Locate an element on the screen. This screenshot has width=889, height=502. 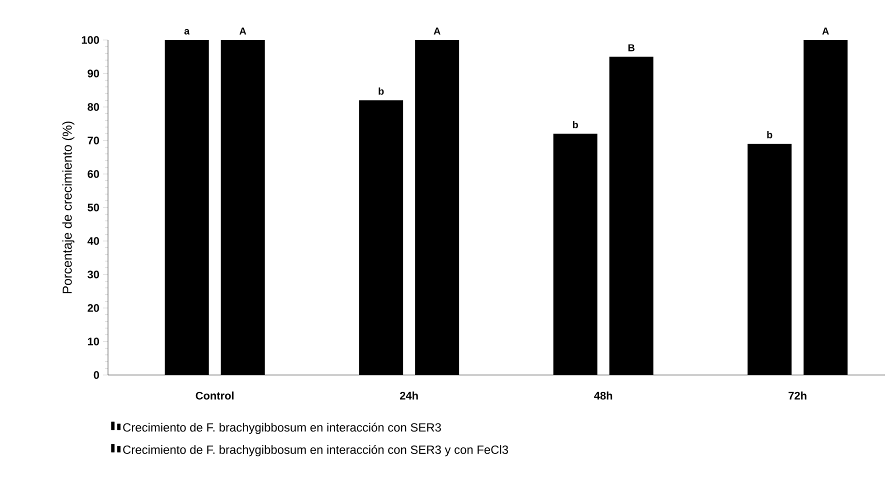
legend-label: Crecimiento de F. brachygibbosum en interacción con SER3 is located at coordinates (282, 428).